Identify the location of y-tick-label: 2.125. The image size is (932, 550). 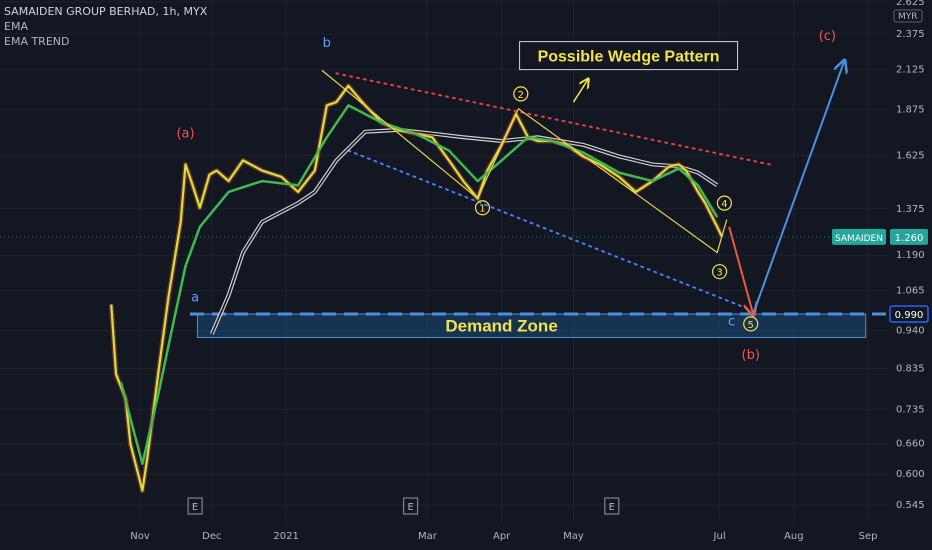
(910, 70).